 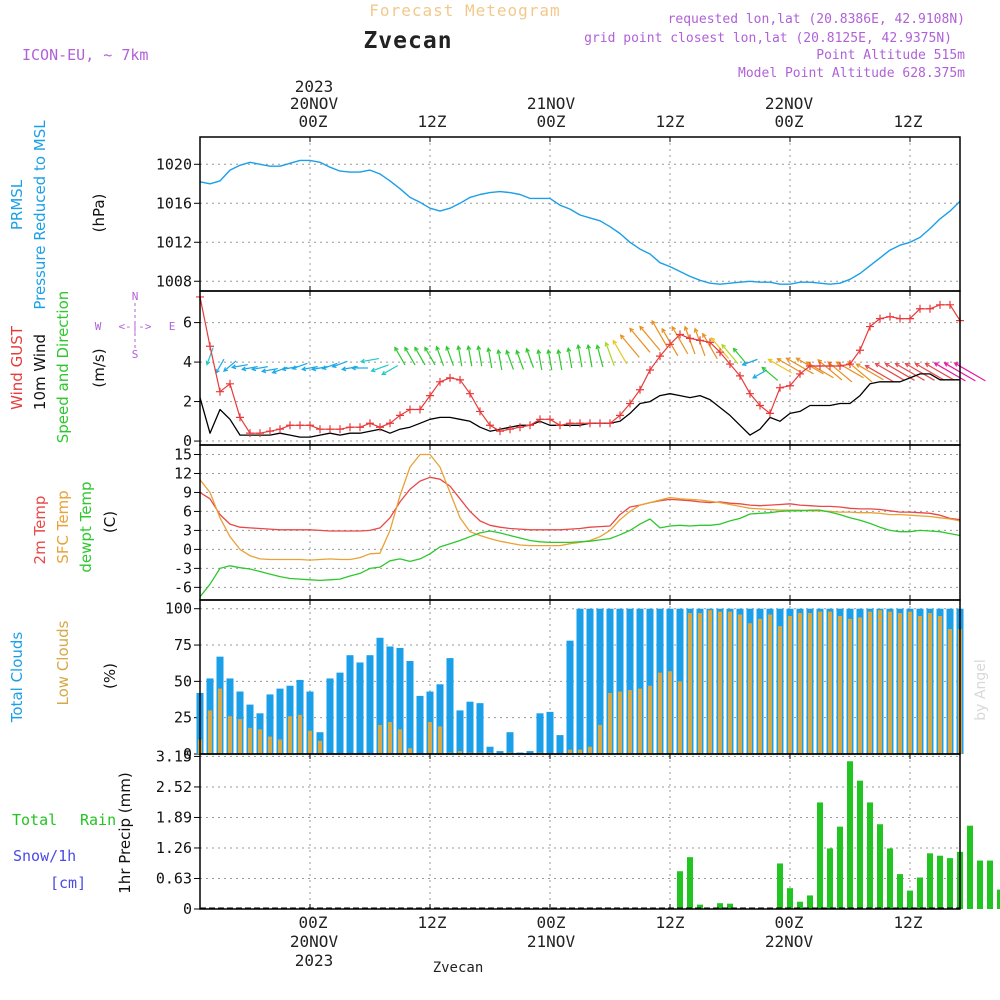 What do you see at coordinates (908, 121) in the screenshot?
I see `top-tick-6: 12Z` at bounding box center [908, 121].